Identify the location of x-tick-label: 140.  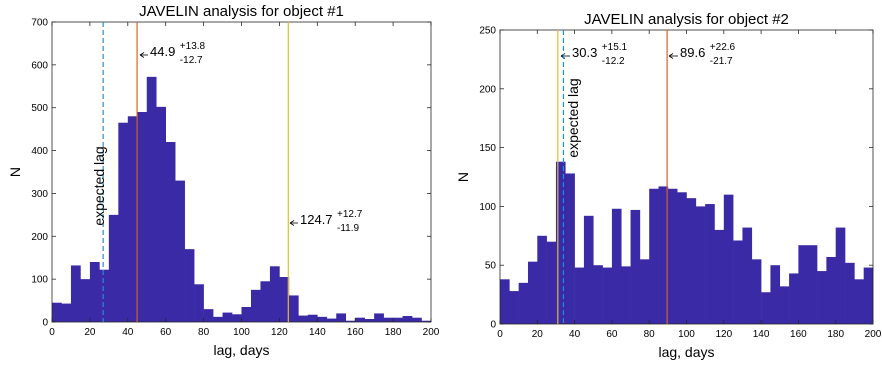
(761, 334).